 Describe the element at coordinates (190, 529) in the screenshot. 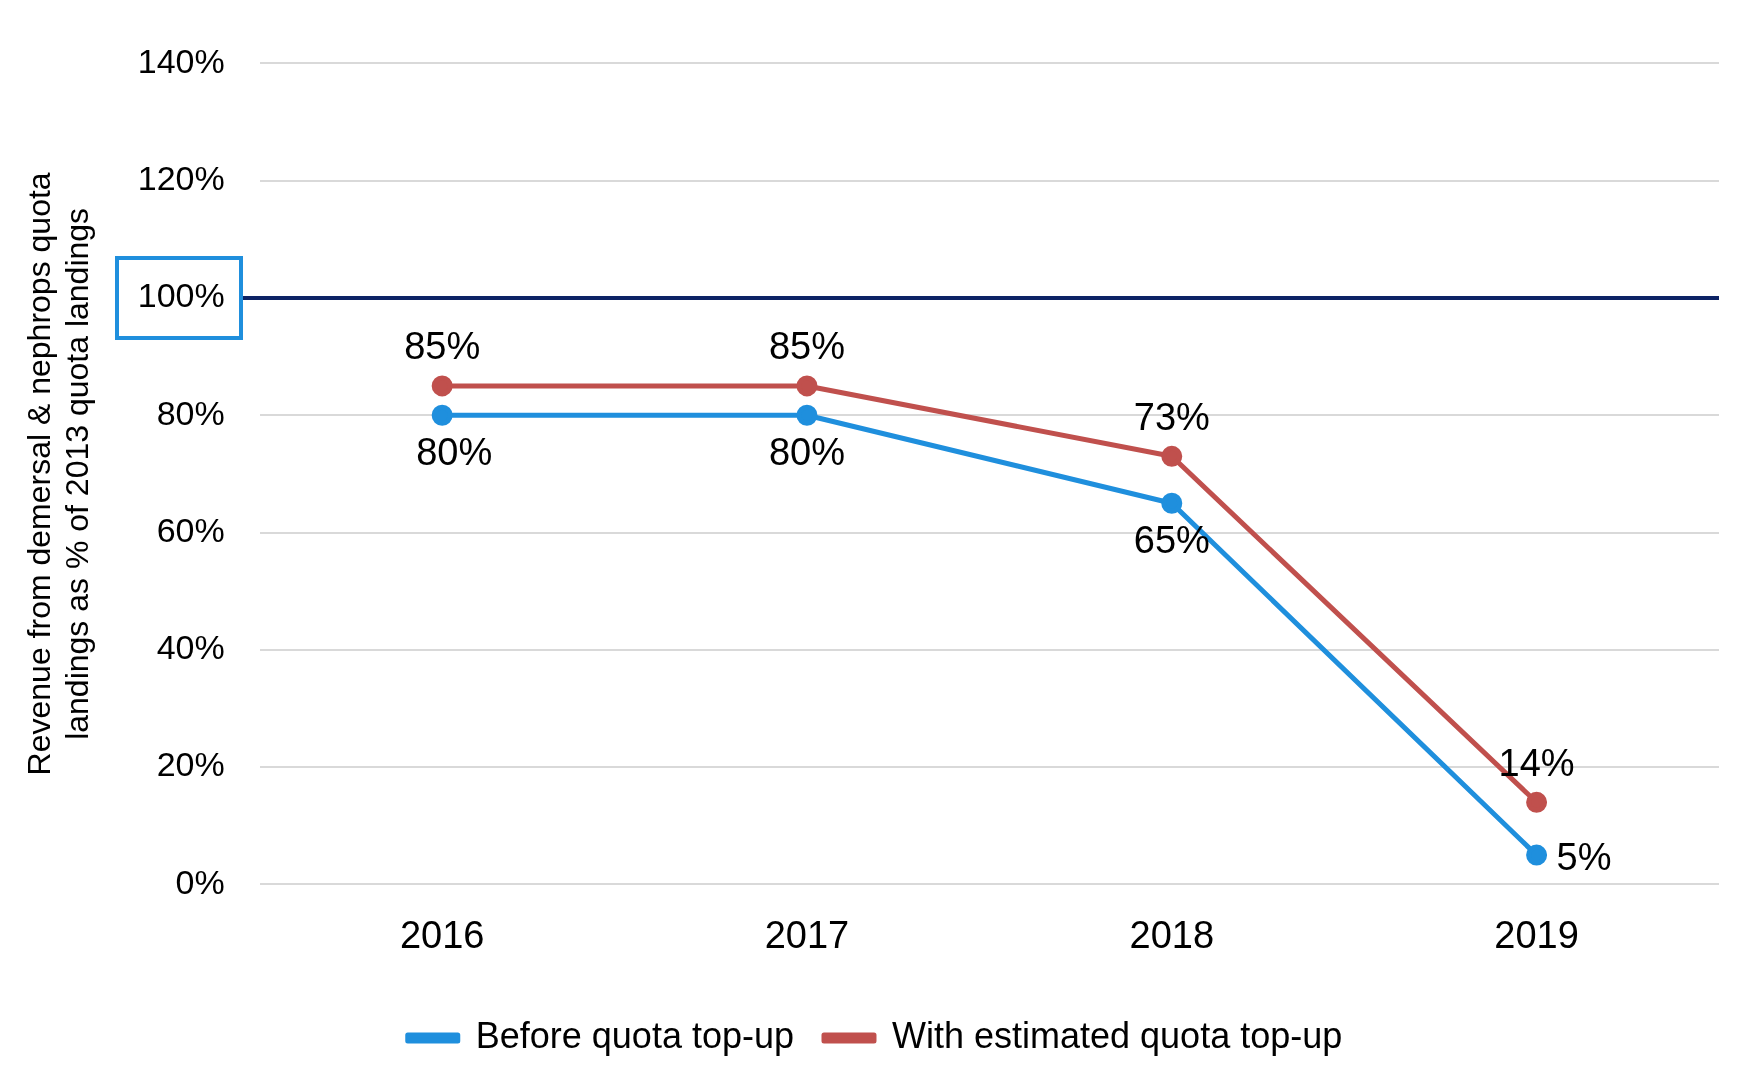

I see `y-tick-label: 60%` at that location.